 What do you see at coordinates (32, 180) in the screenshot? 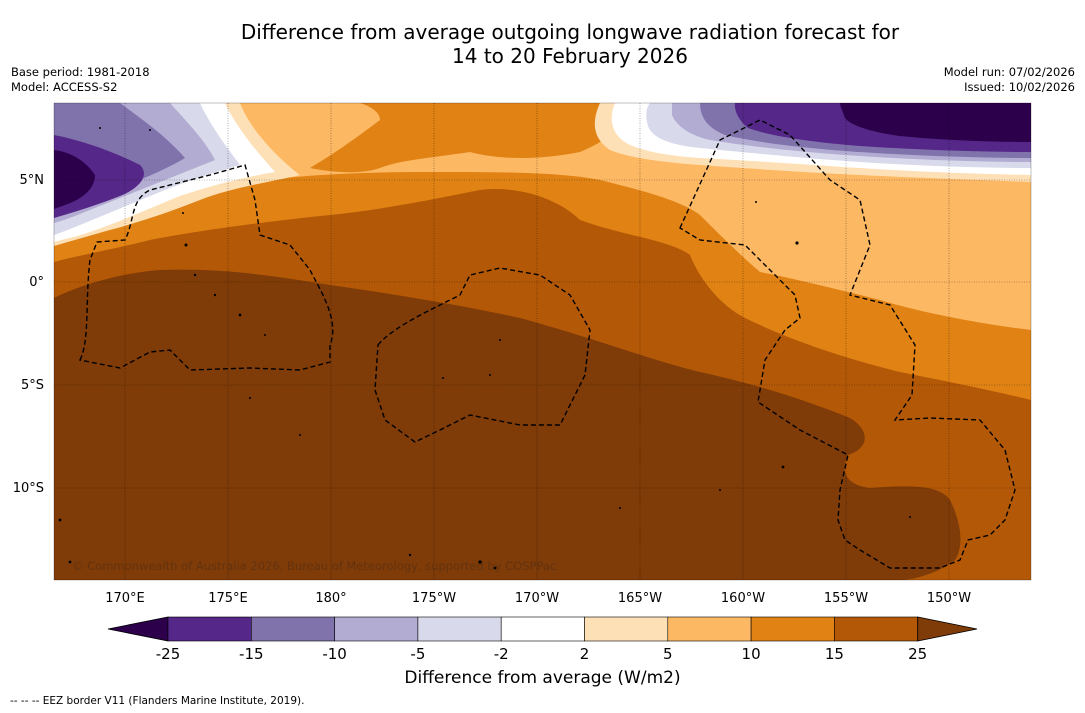
I see `lat-label: 5°N` at bounding box center [32, 180].